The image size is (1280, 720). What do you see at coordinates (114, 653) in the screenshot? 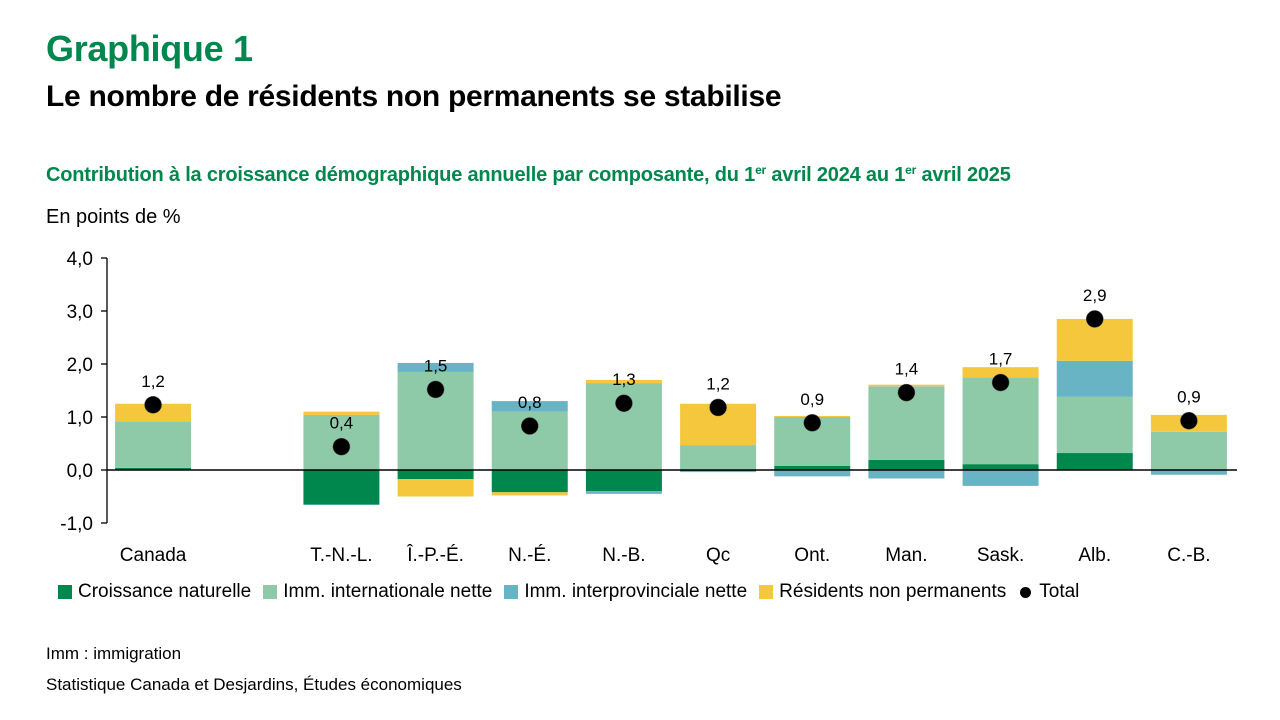
I see `footnote: Imm : immigration` at bounding box center [114, 653].